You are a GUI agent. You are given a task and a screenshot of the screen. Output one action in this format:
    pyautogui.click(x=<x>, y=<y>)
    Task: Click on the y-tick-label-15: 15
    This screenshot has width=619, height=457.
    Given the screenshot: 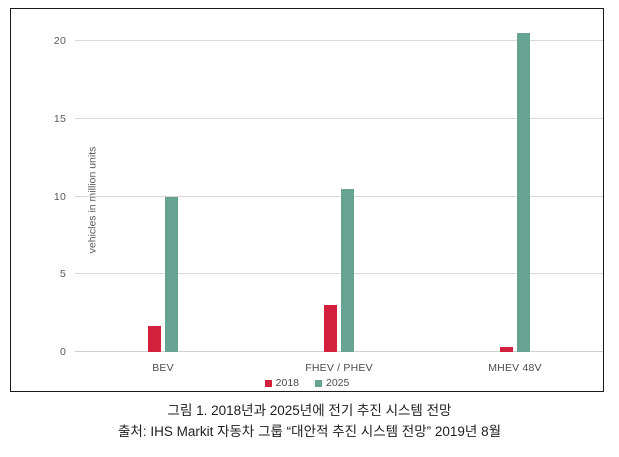 What is the action you would take?
    pyautogui.click(x=59, y=118)
    